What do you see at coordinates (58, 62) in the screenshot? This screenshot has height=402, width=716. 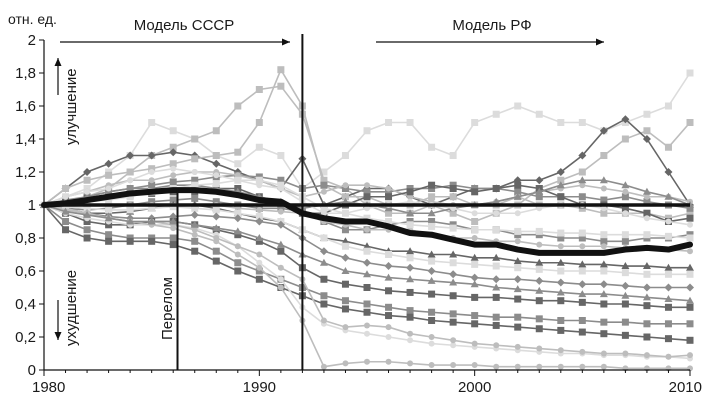 I see `improvement-arrow-head` at bounding box center [58, 62].